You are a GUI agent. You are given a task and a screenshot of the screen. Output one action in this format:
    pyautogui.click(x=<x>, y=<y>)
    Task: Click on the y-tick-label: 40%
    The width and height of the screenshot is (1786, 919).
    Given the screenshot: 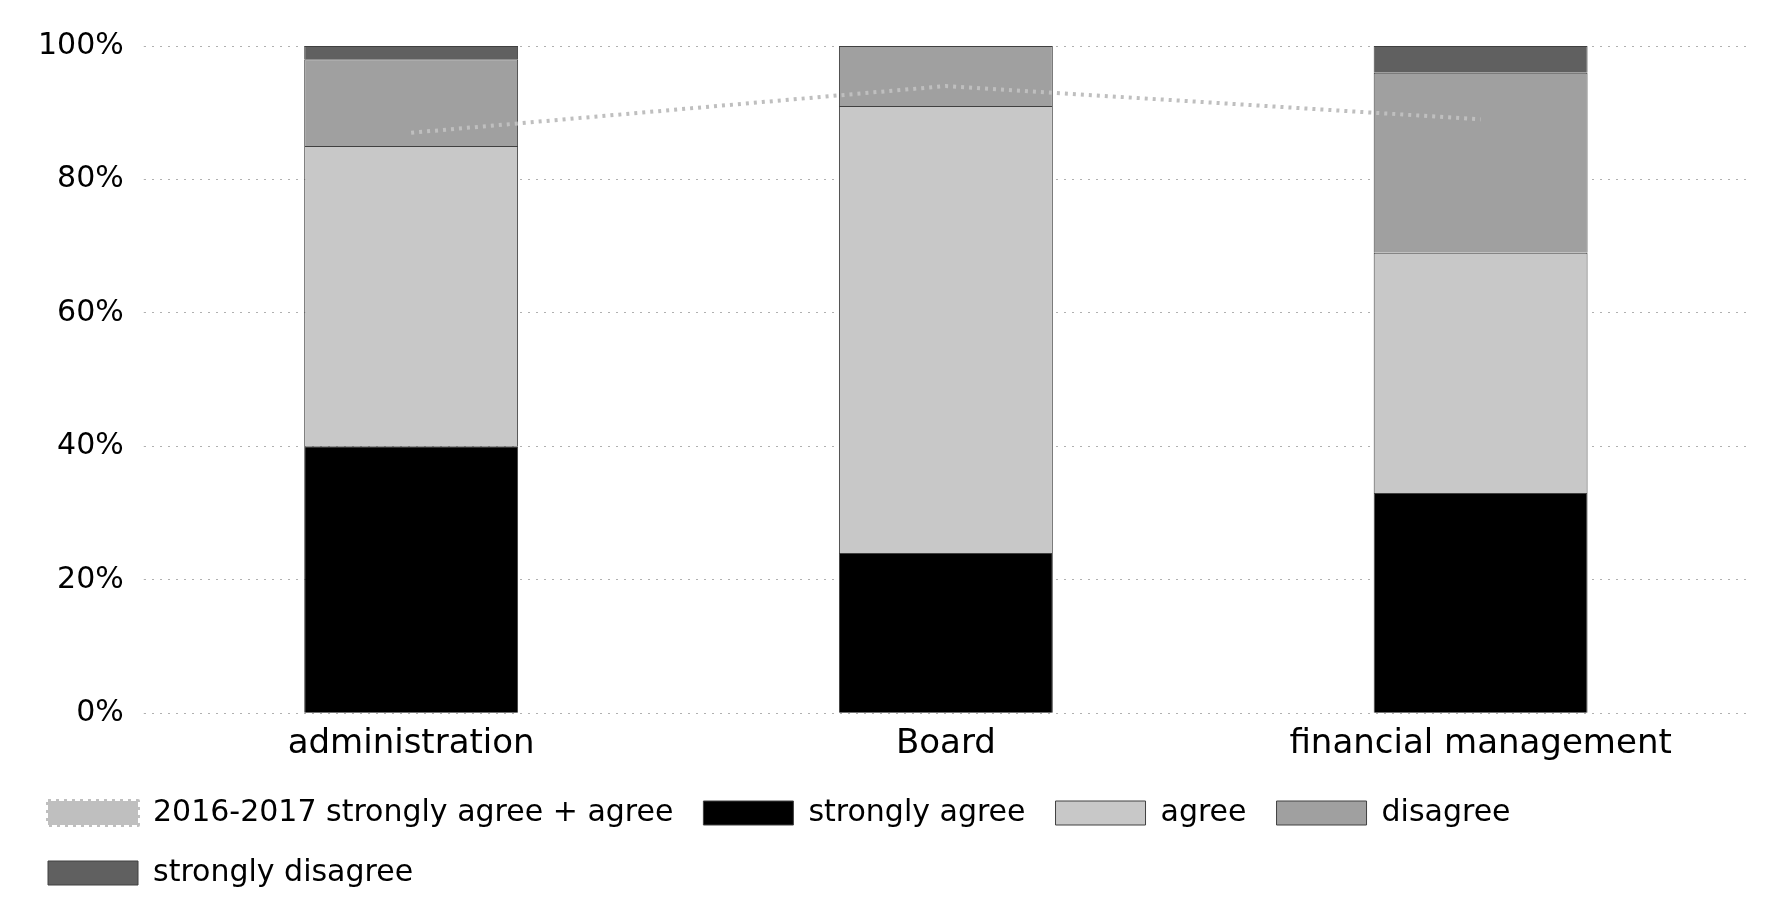 What is the action you would take?
    pyautogui.click(x=90, y=444)
    